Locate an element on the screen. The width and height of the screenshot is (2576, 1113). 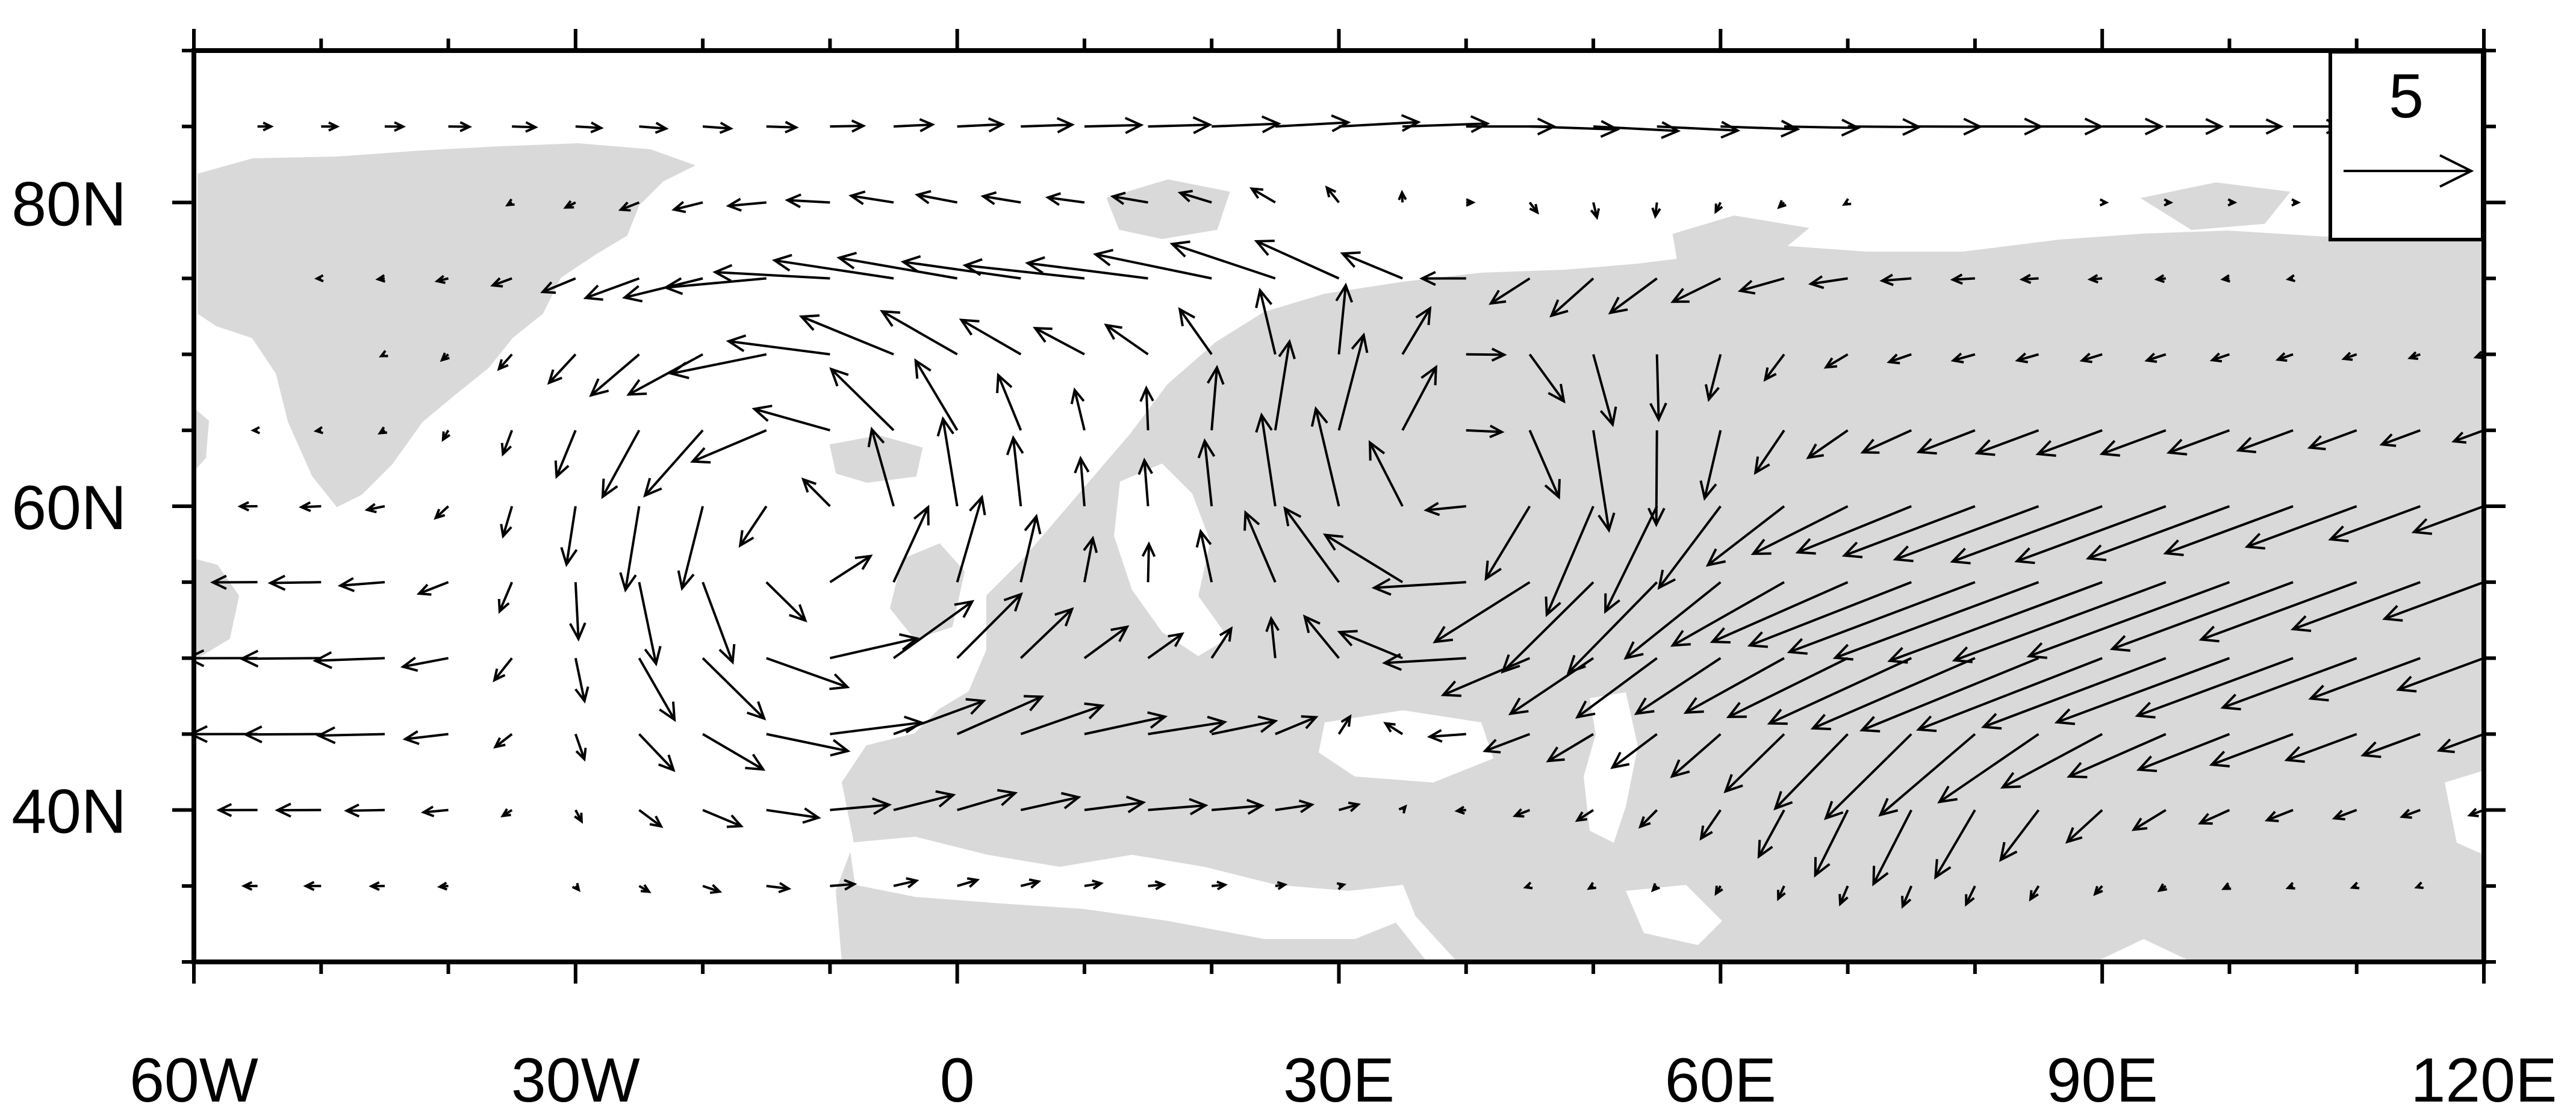
north-america-edge-landmass is located at coordinates (217, 607).